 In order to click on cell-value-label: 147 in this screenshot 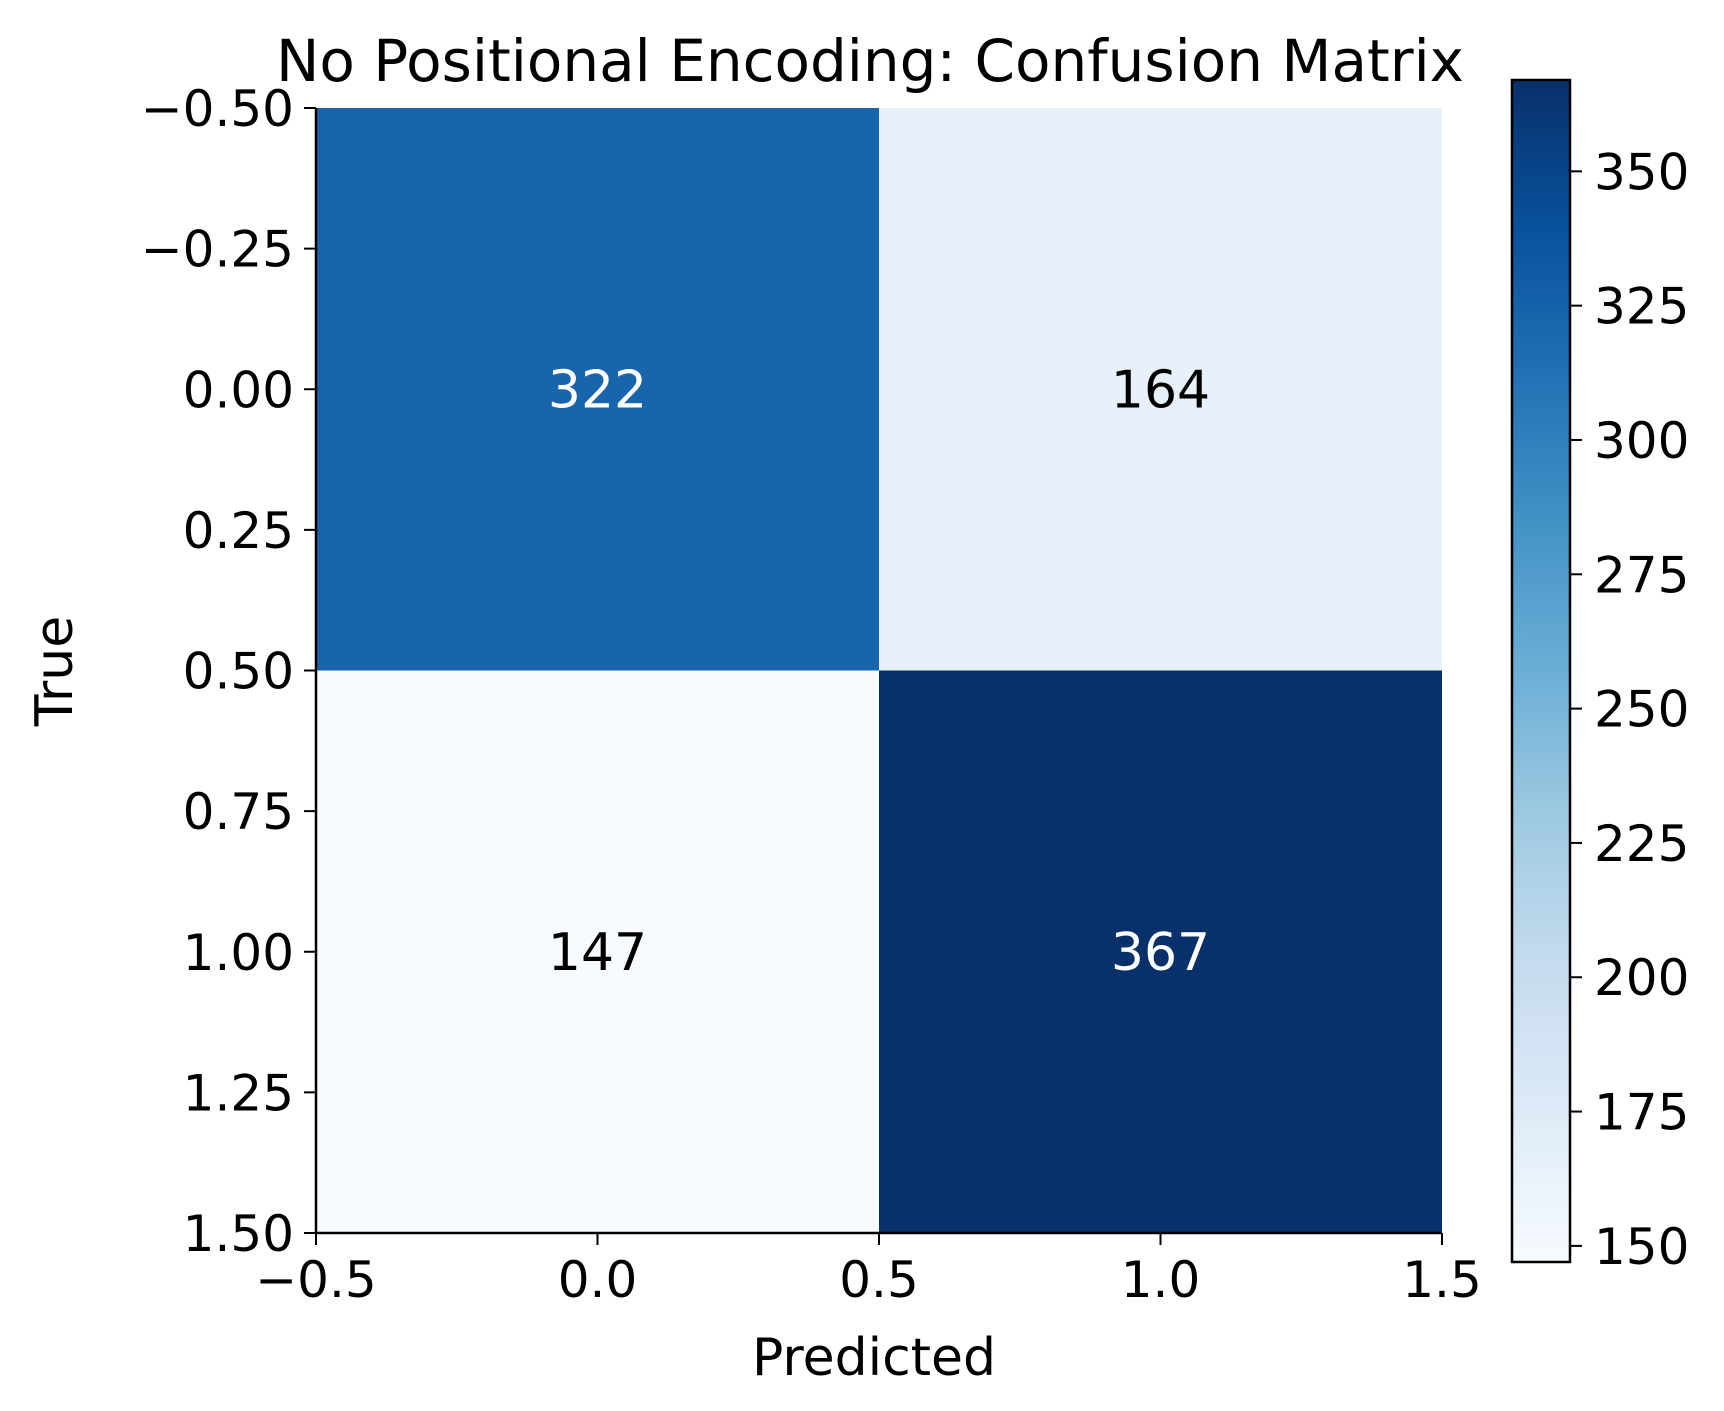, I will do `click(597, 953)`.